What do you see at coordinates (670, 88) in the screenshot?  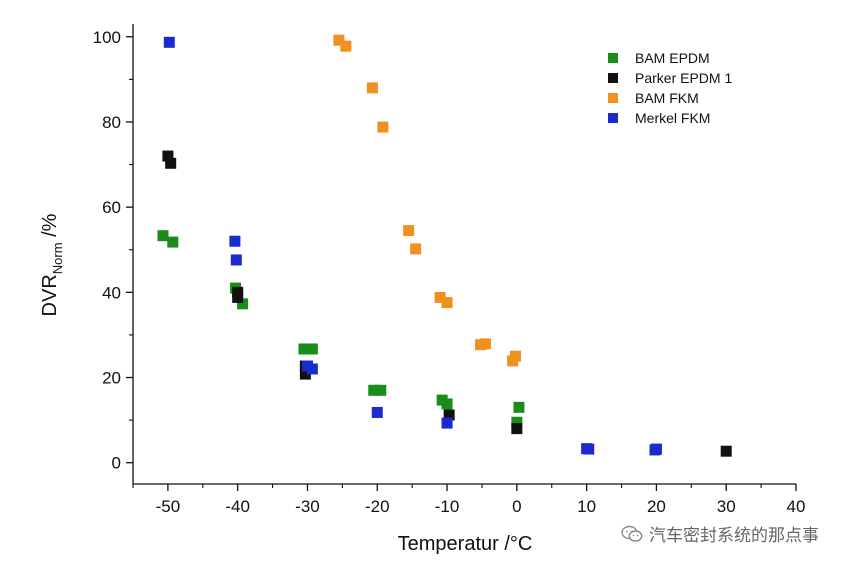 I see `legend: BAM EPDM Parker EPDM 1 BAM FKM Merkel FKM` at bounding box center [670, 88].